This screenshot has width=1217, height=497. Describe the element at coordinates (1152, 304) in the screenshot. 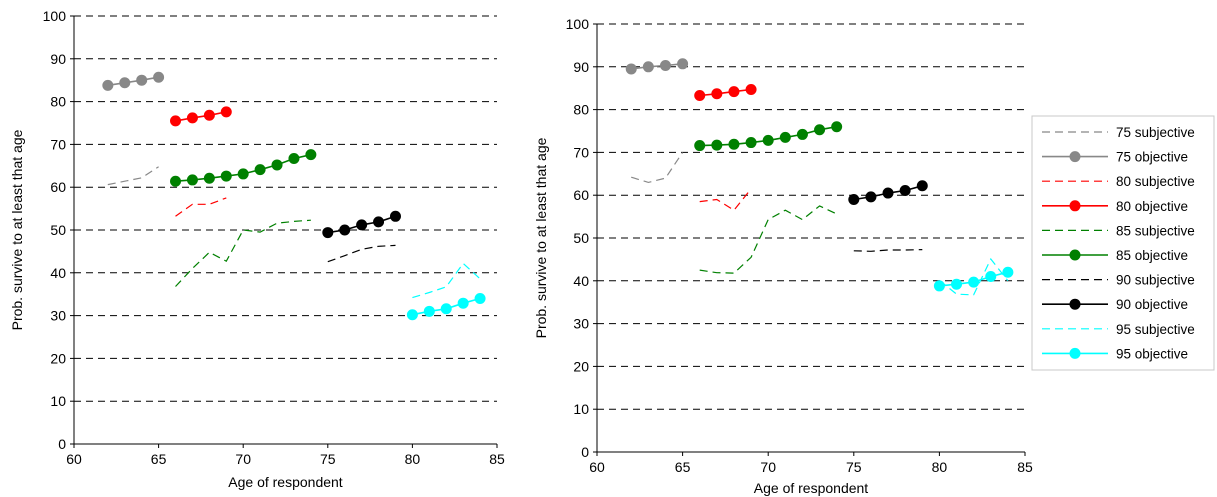

I see `legend-label-90-objective: 90 objective` at that location.